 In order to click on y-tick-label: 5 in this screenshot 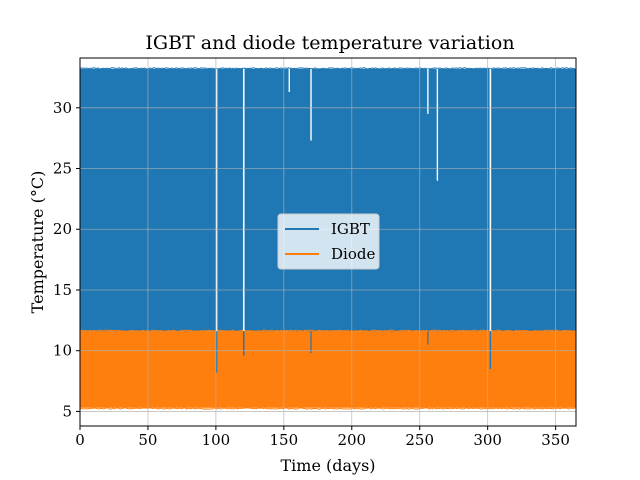, I will do `click(67, 411)`.